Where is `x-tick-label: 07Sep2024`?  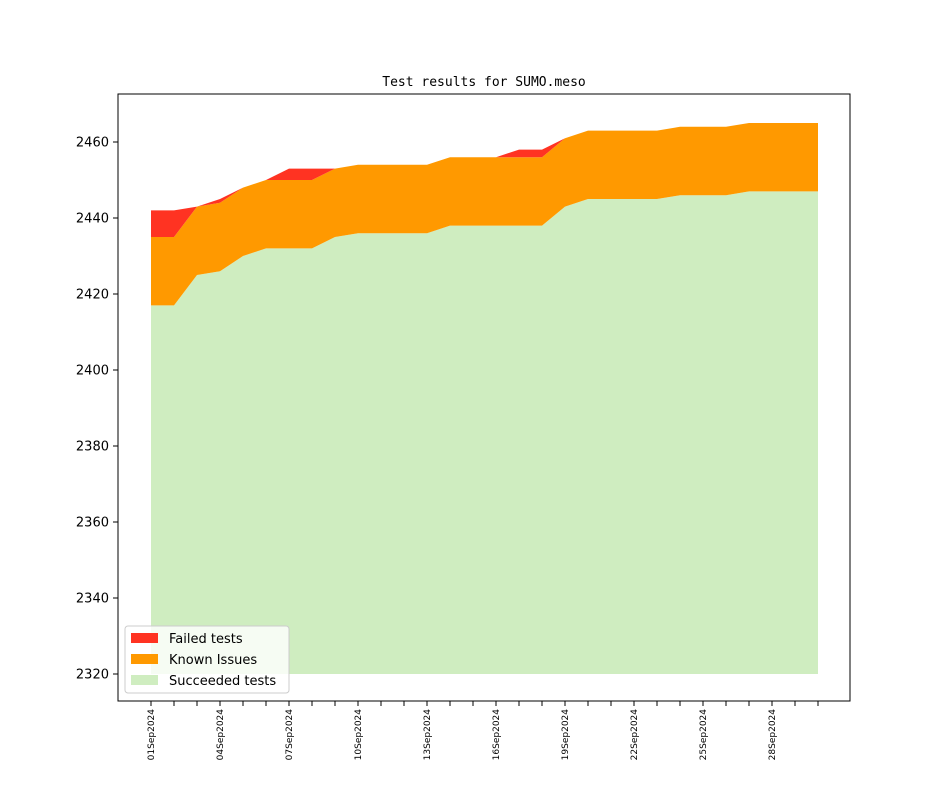
x-tick-label: 07Sep2024 is located at coordinates (290, 735).